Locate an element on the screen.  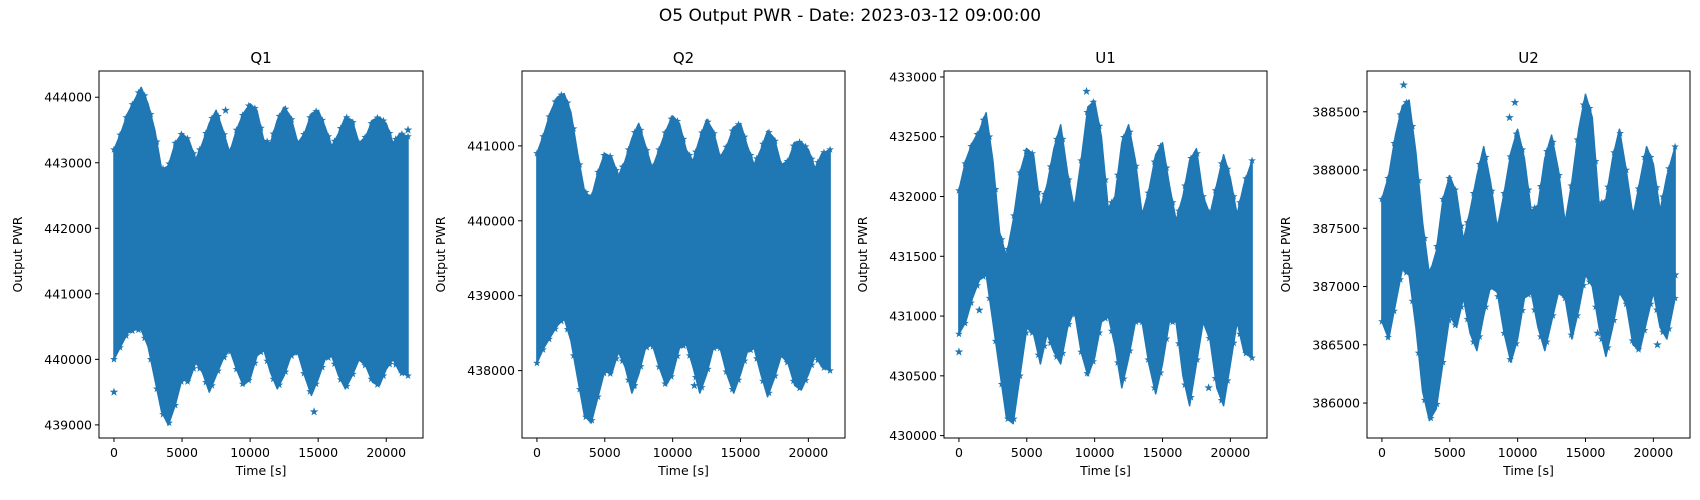
y-tick-label: 388000 is located at coordinates (1336, 170).